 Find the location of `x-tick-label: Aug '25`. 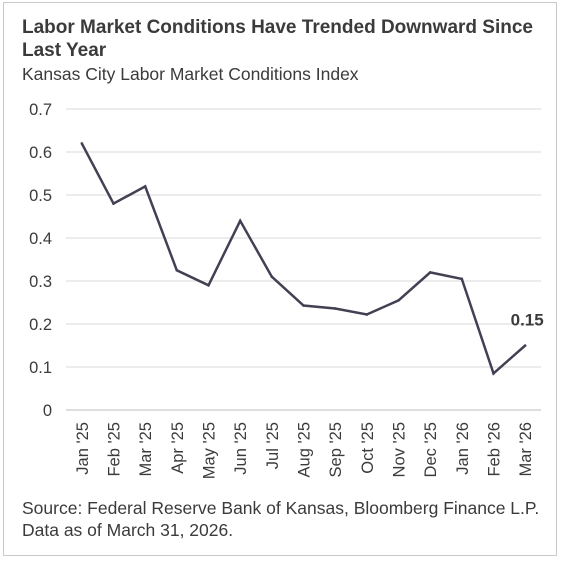

x-tick-label: Aug '25 is located at coordinates (305, 449).